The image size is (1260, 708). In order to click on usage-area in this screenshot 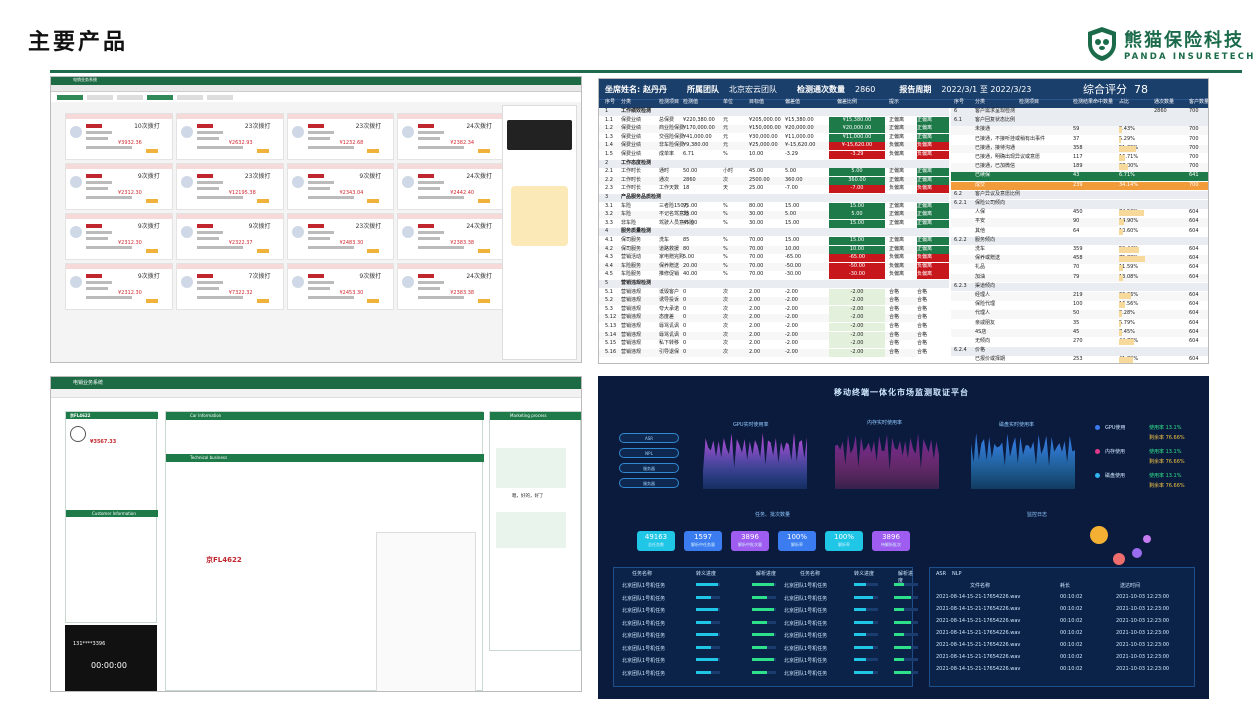, I will do `click(1023, 461)`.